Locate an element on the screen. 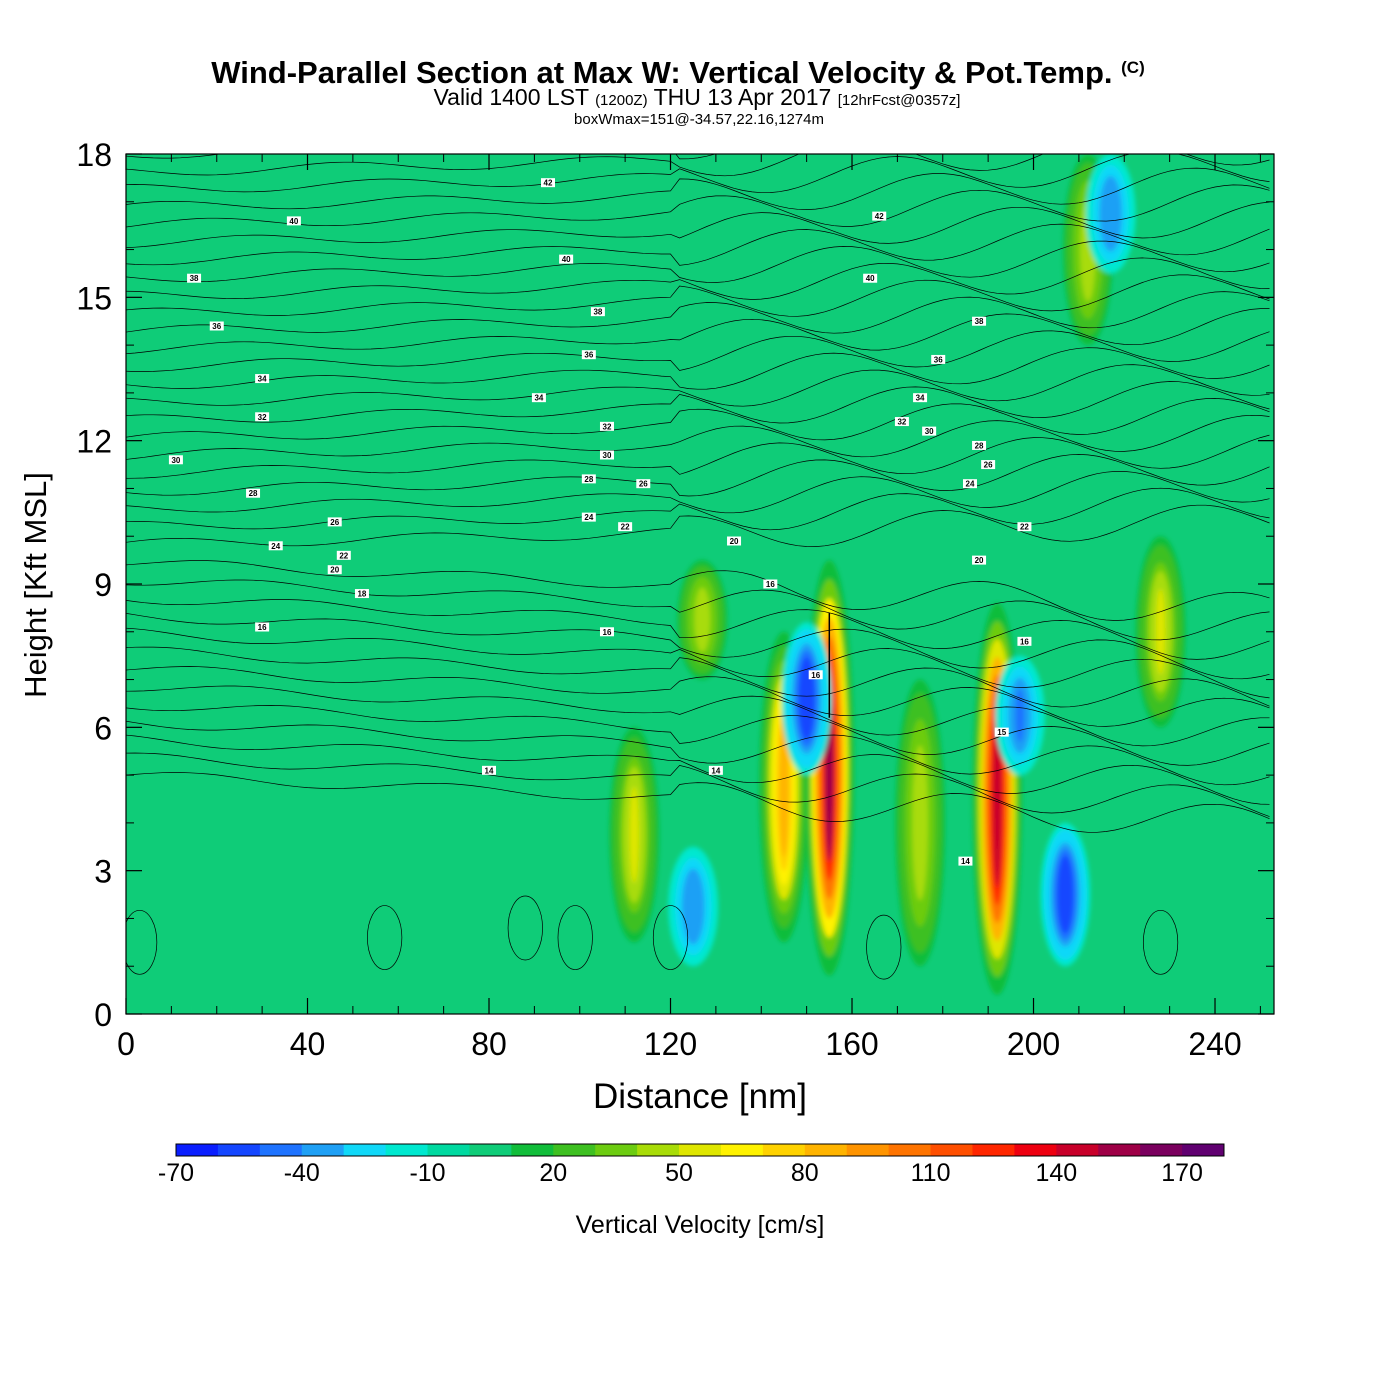 Image resolution: width=1400 pixels, height=1400 pixels. contour-label-text: 36 is located at coordinates (938, 359).